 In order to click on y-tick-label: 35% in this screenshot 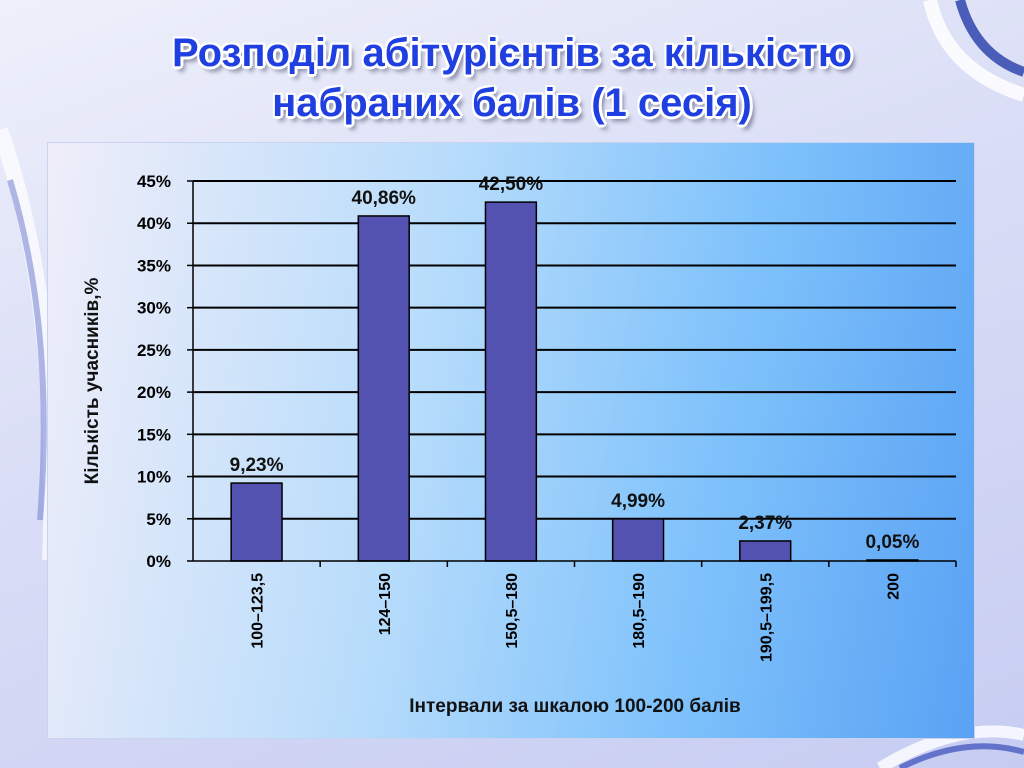, I will do `click(154, 265)`.